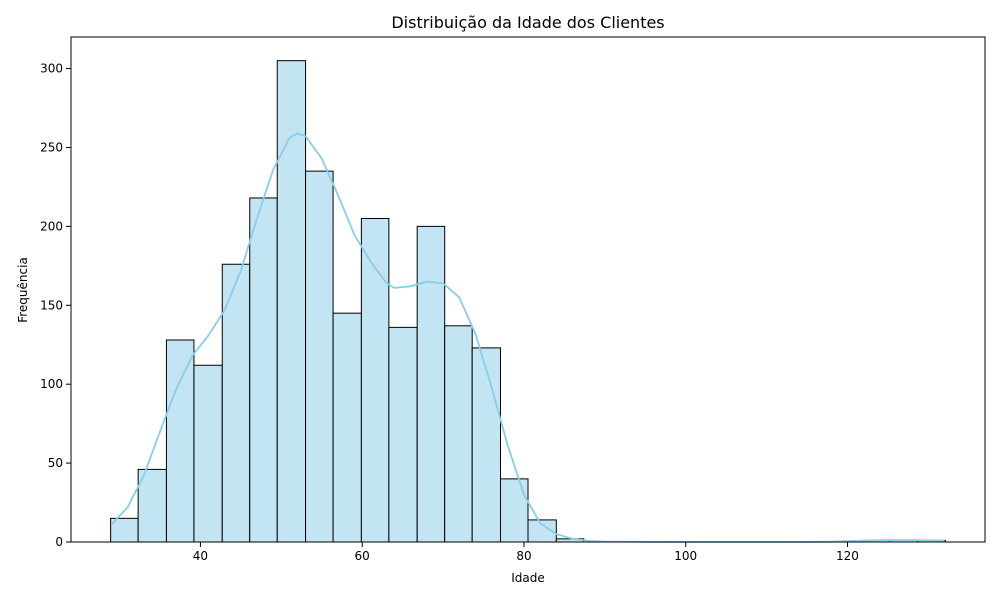 The image size is (1000, 600). I want to click on y-tick-label: 150, so click(51, 305).